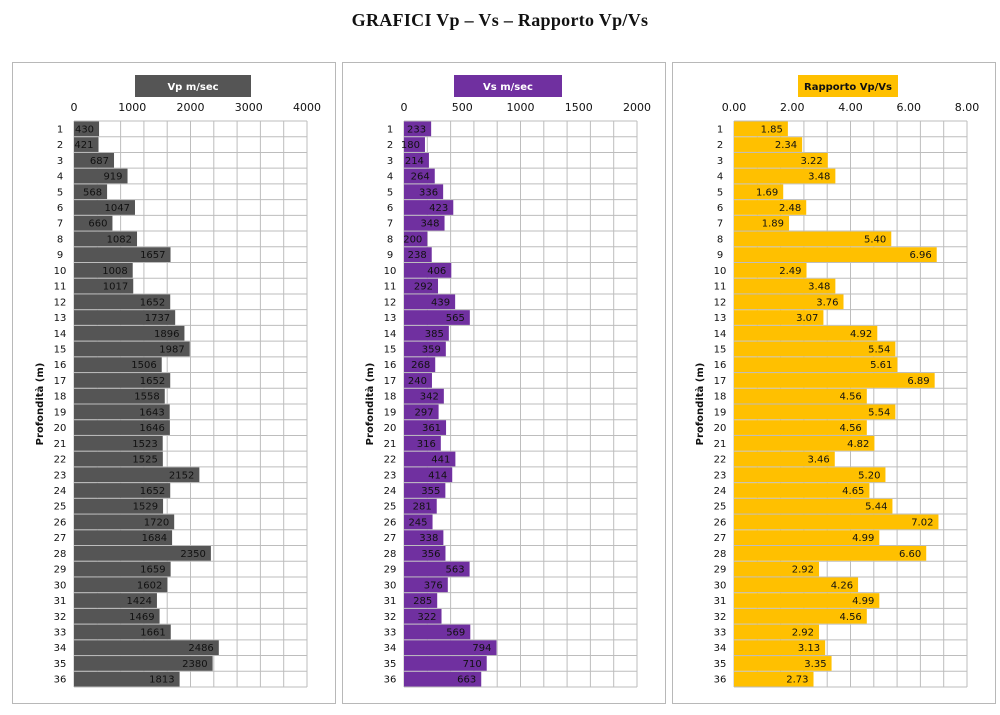  Describe the element at coordinates (149, 585) in the screenshot. I see `data-label: 1602` at that location.